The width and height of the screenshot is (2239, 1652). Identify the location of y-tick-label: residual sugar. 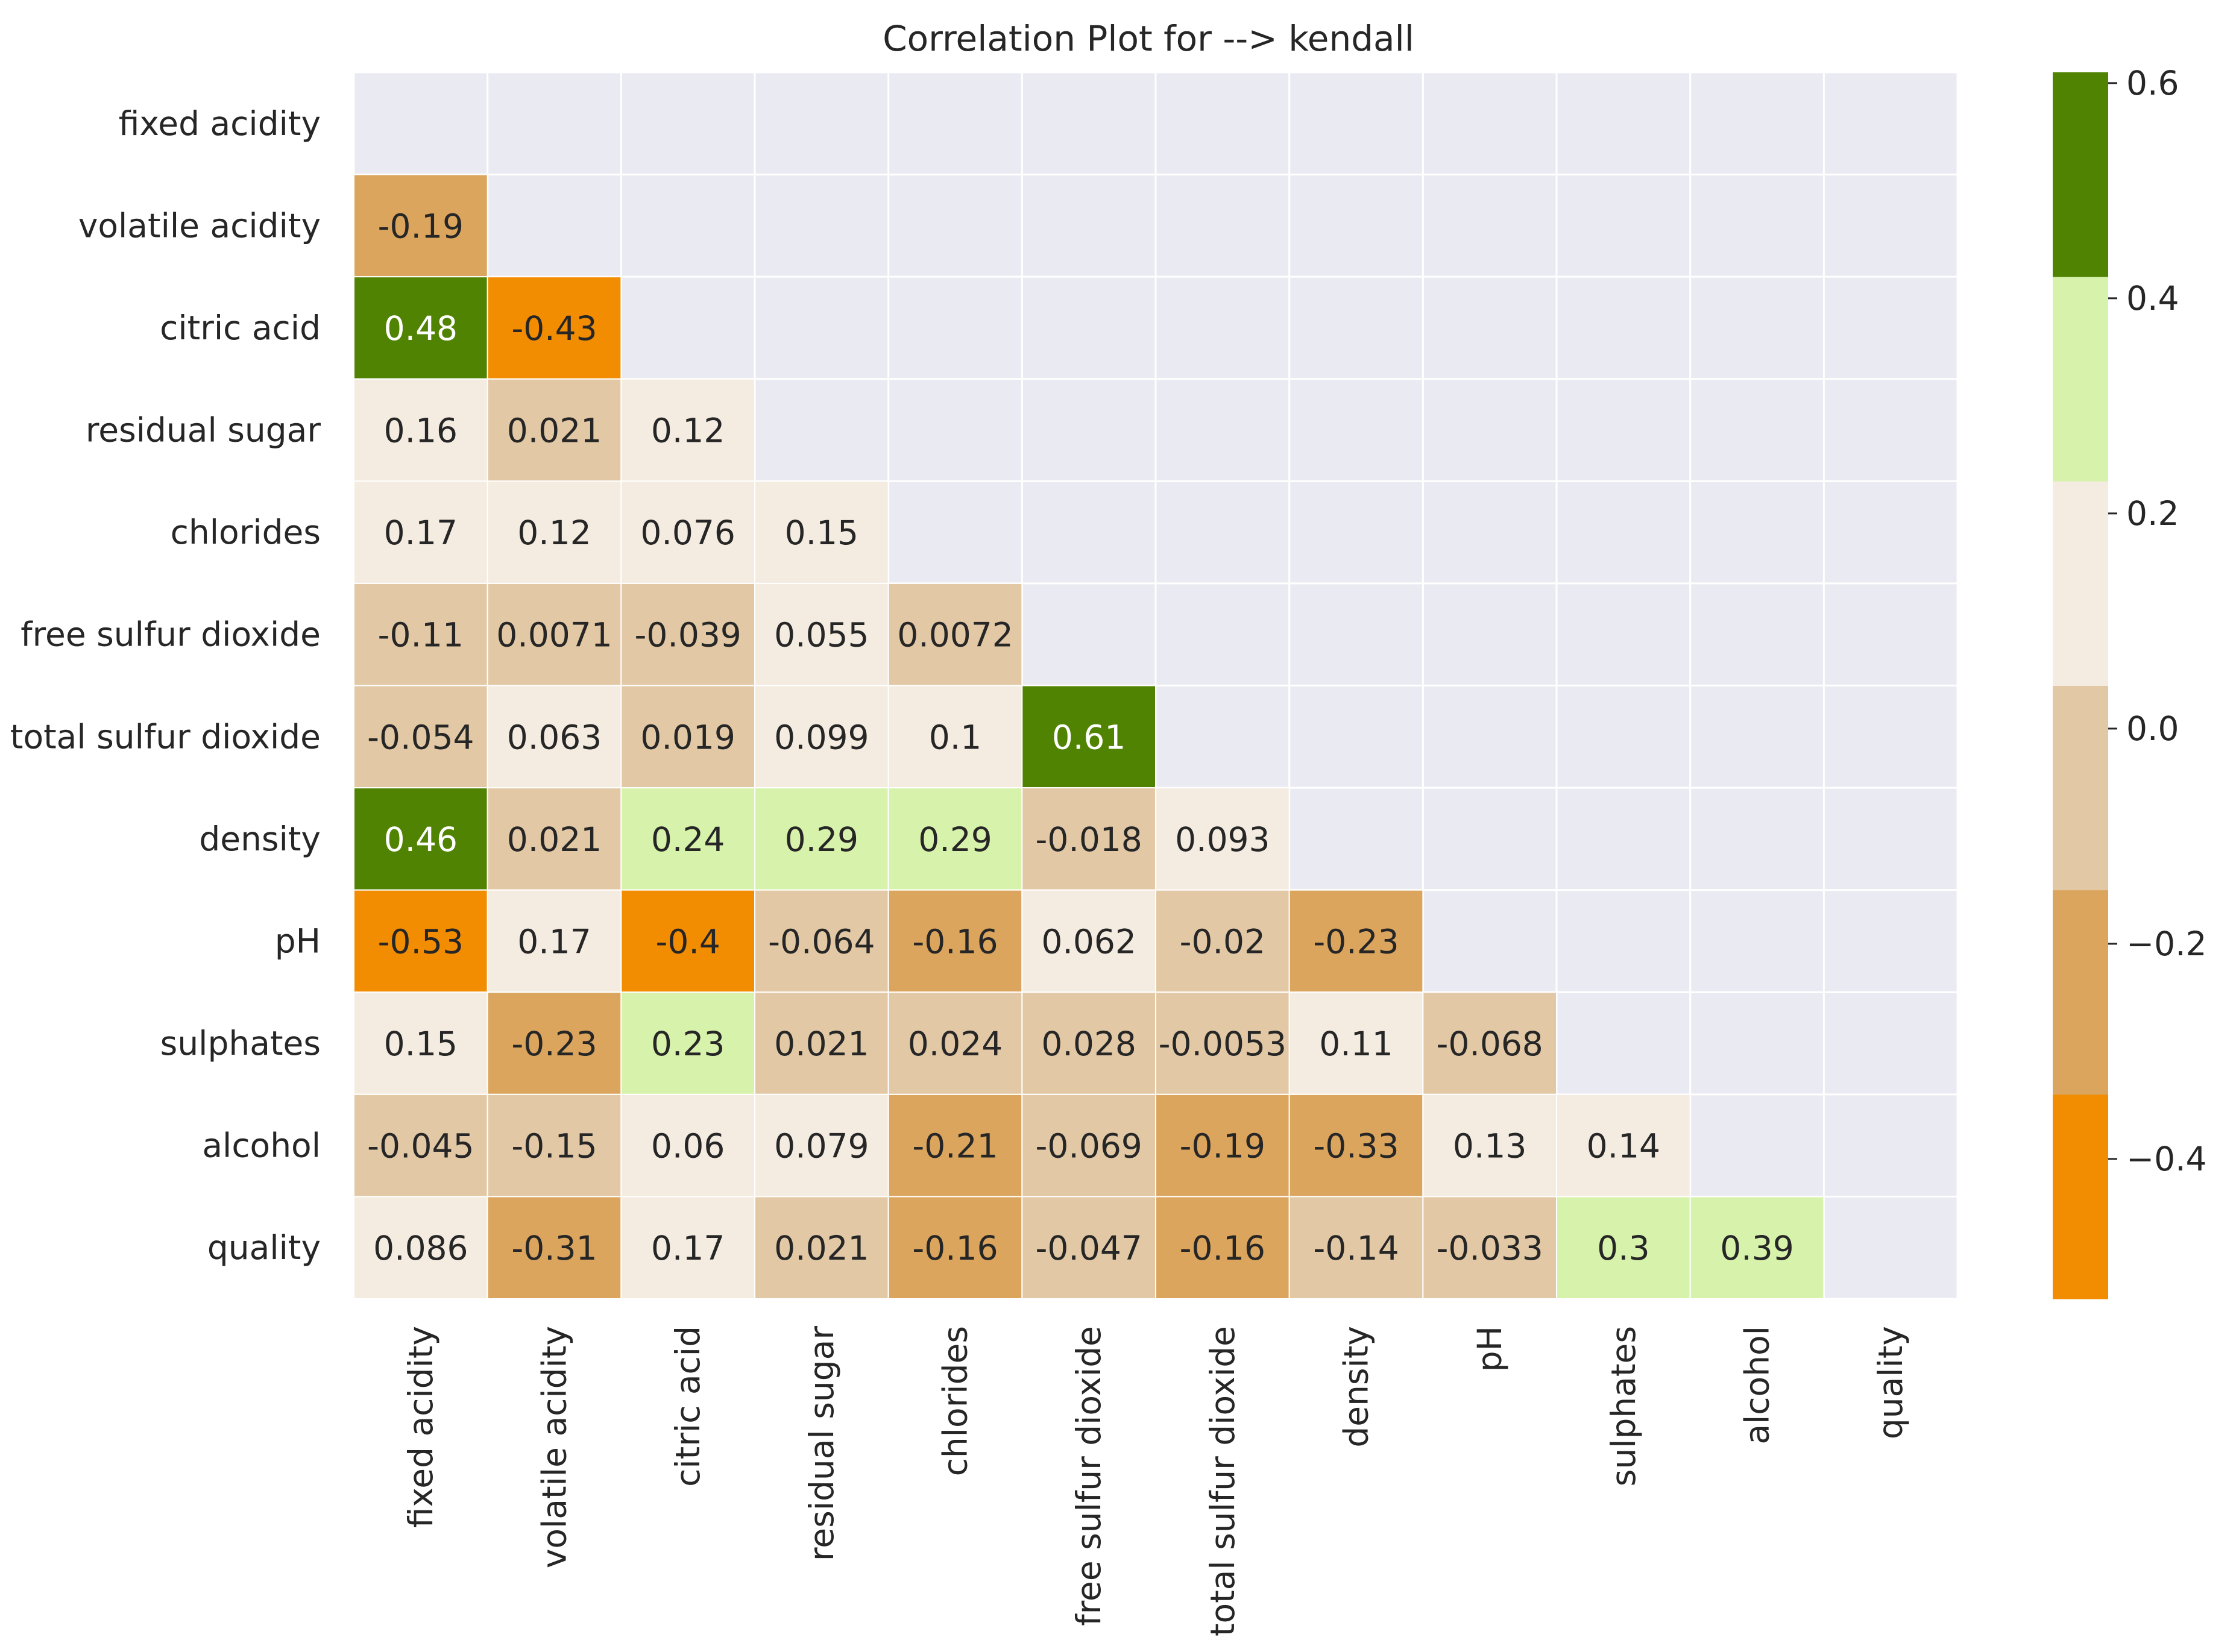
(203, 430).